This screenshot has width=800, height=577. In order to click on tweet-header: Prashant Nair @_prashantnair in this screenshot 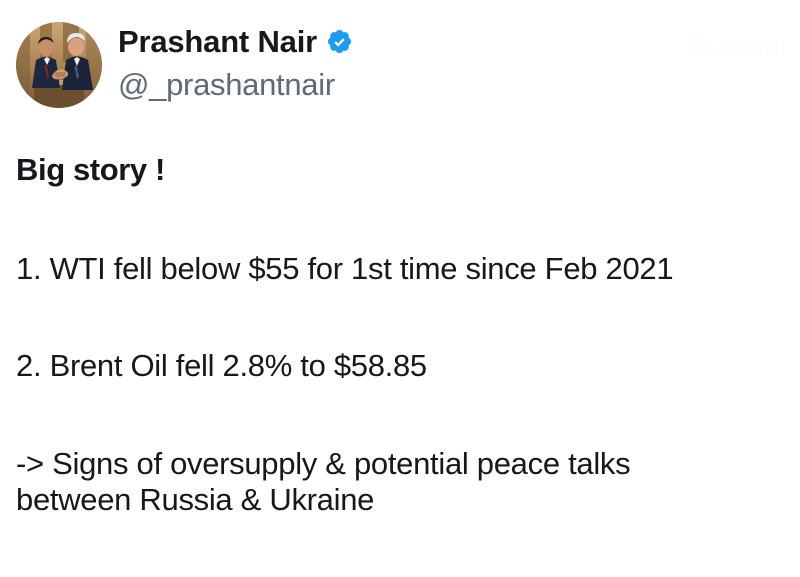, I will do `click(184, 63)`.